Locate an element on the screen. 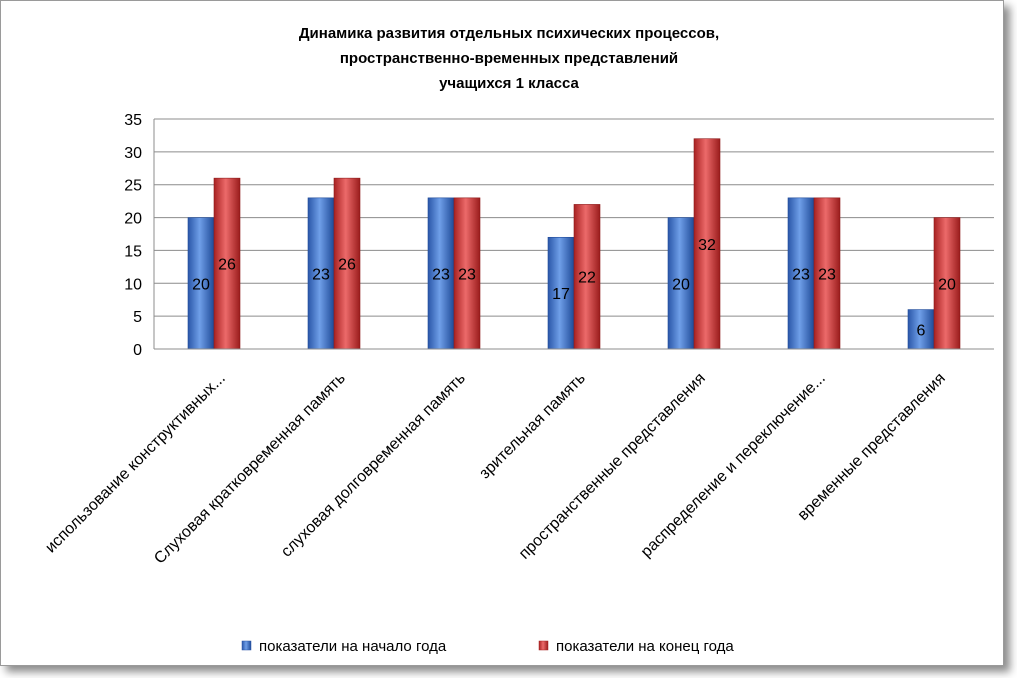 This screenshot has width=1017, height=678. y-axis-tick-labels: 0 5 10 15 20 25 30 35 is located at coordinates (133, 235).